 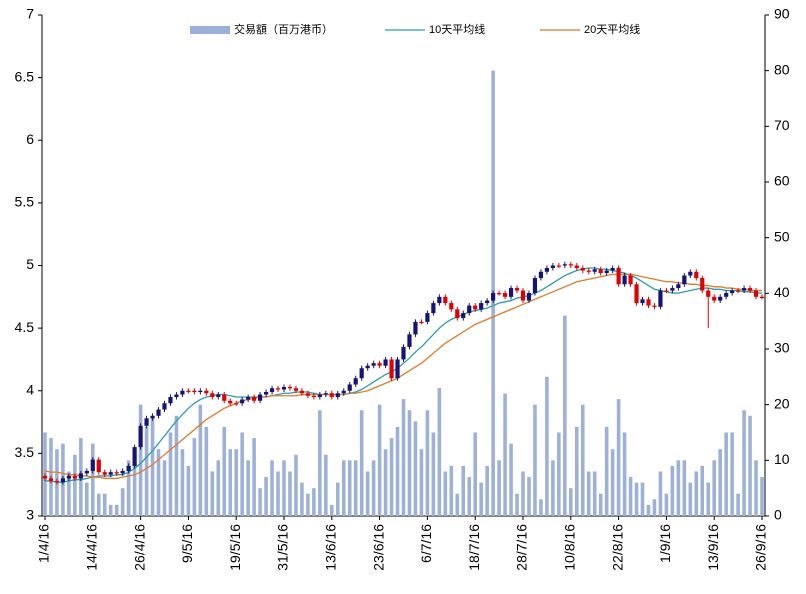 I want to click on y2-tick-label: 90, so click(x=782, y=14).